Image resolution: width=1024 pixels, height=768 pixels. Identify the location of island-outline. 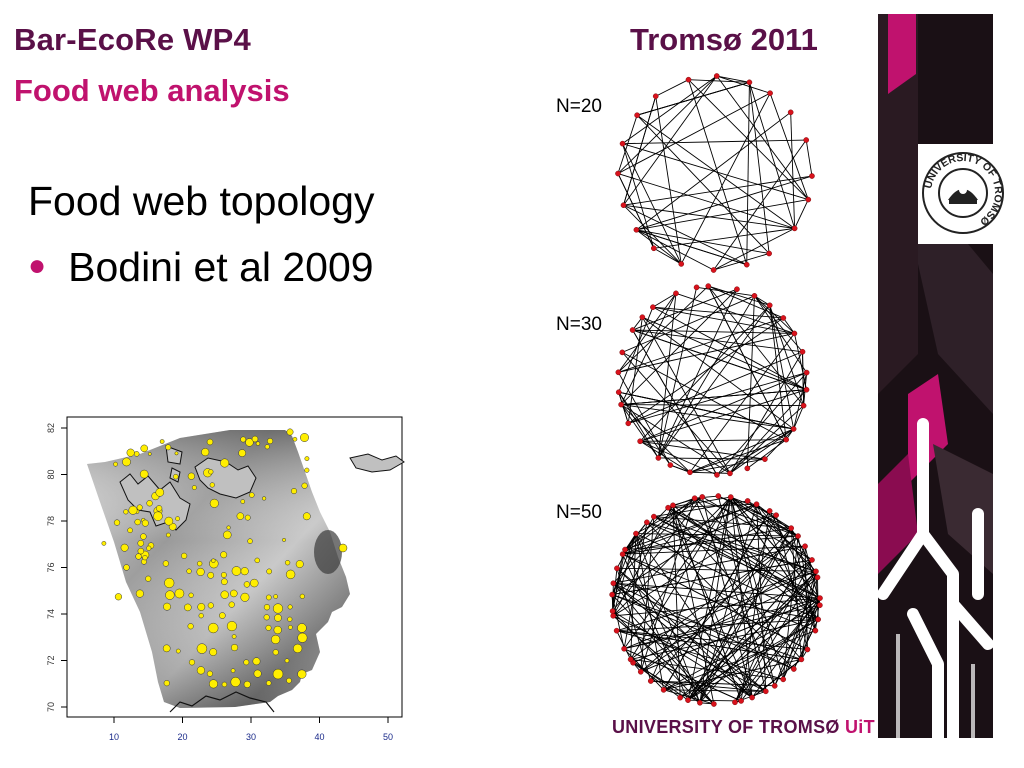
(377, 463).